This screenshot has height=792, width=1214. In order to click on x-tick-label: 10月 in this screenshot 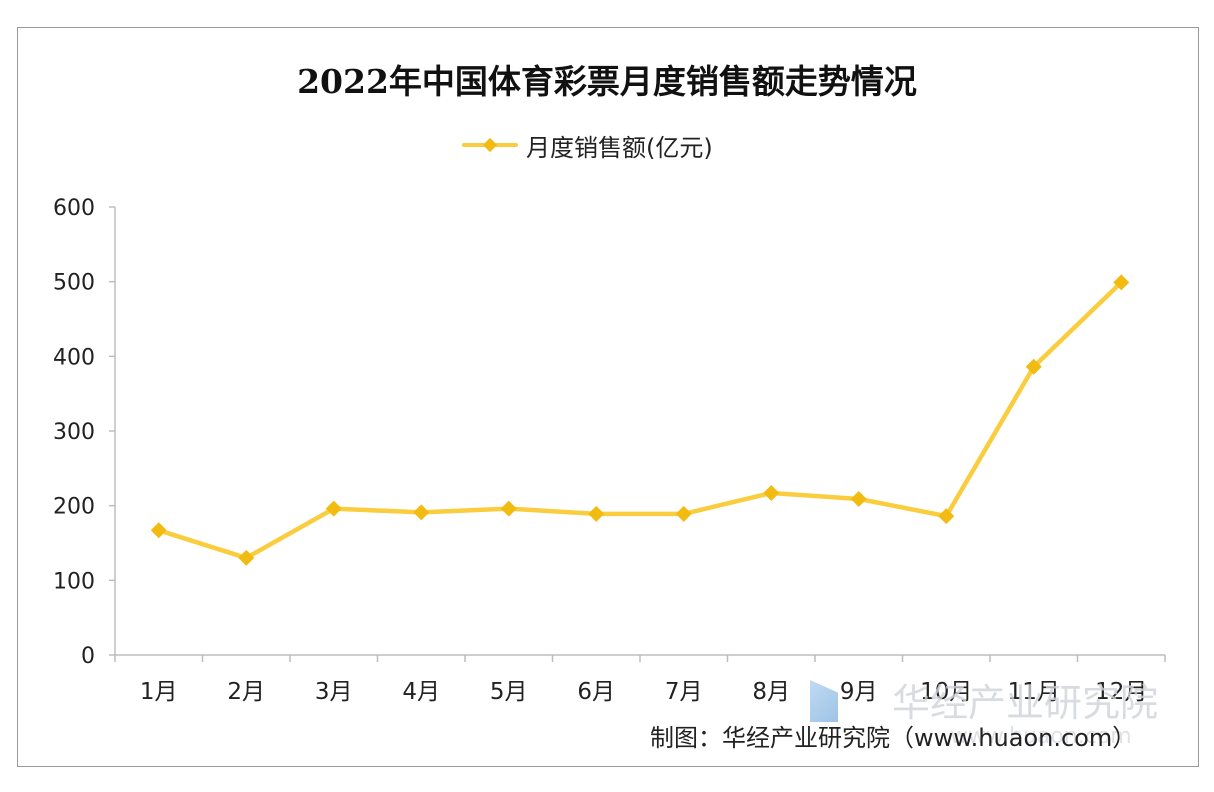, I will do `click(946, 692)`.